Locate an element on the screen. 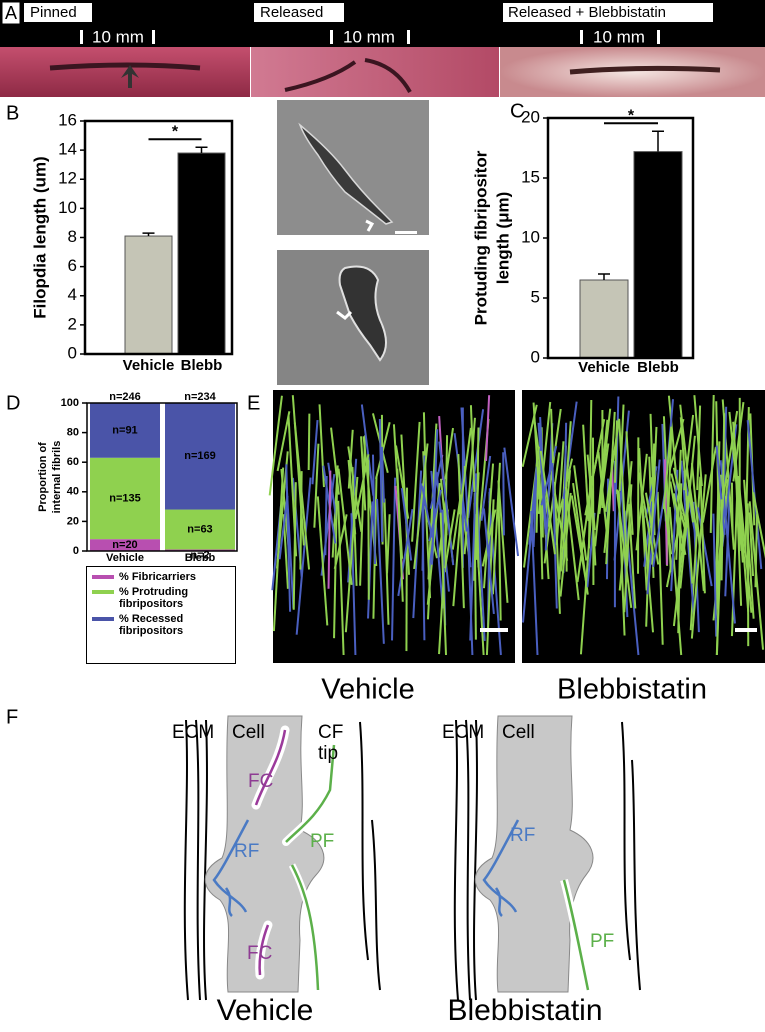 This screenshot has height=1032, width=765. legend-label: % Recessed fibripositors is located at coordinates (175, 625).